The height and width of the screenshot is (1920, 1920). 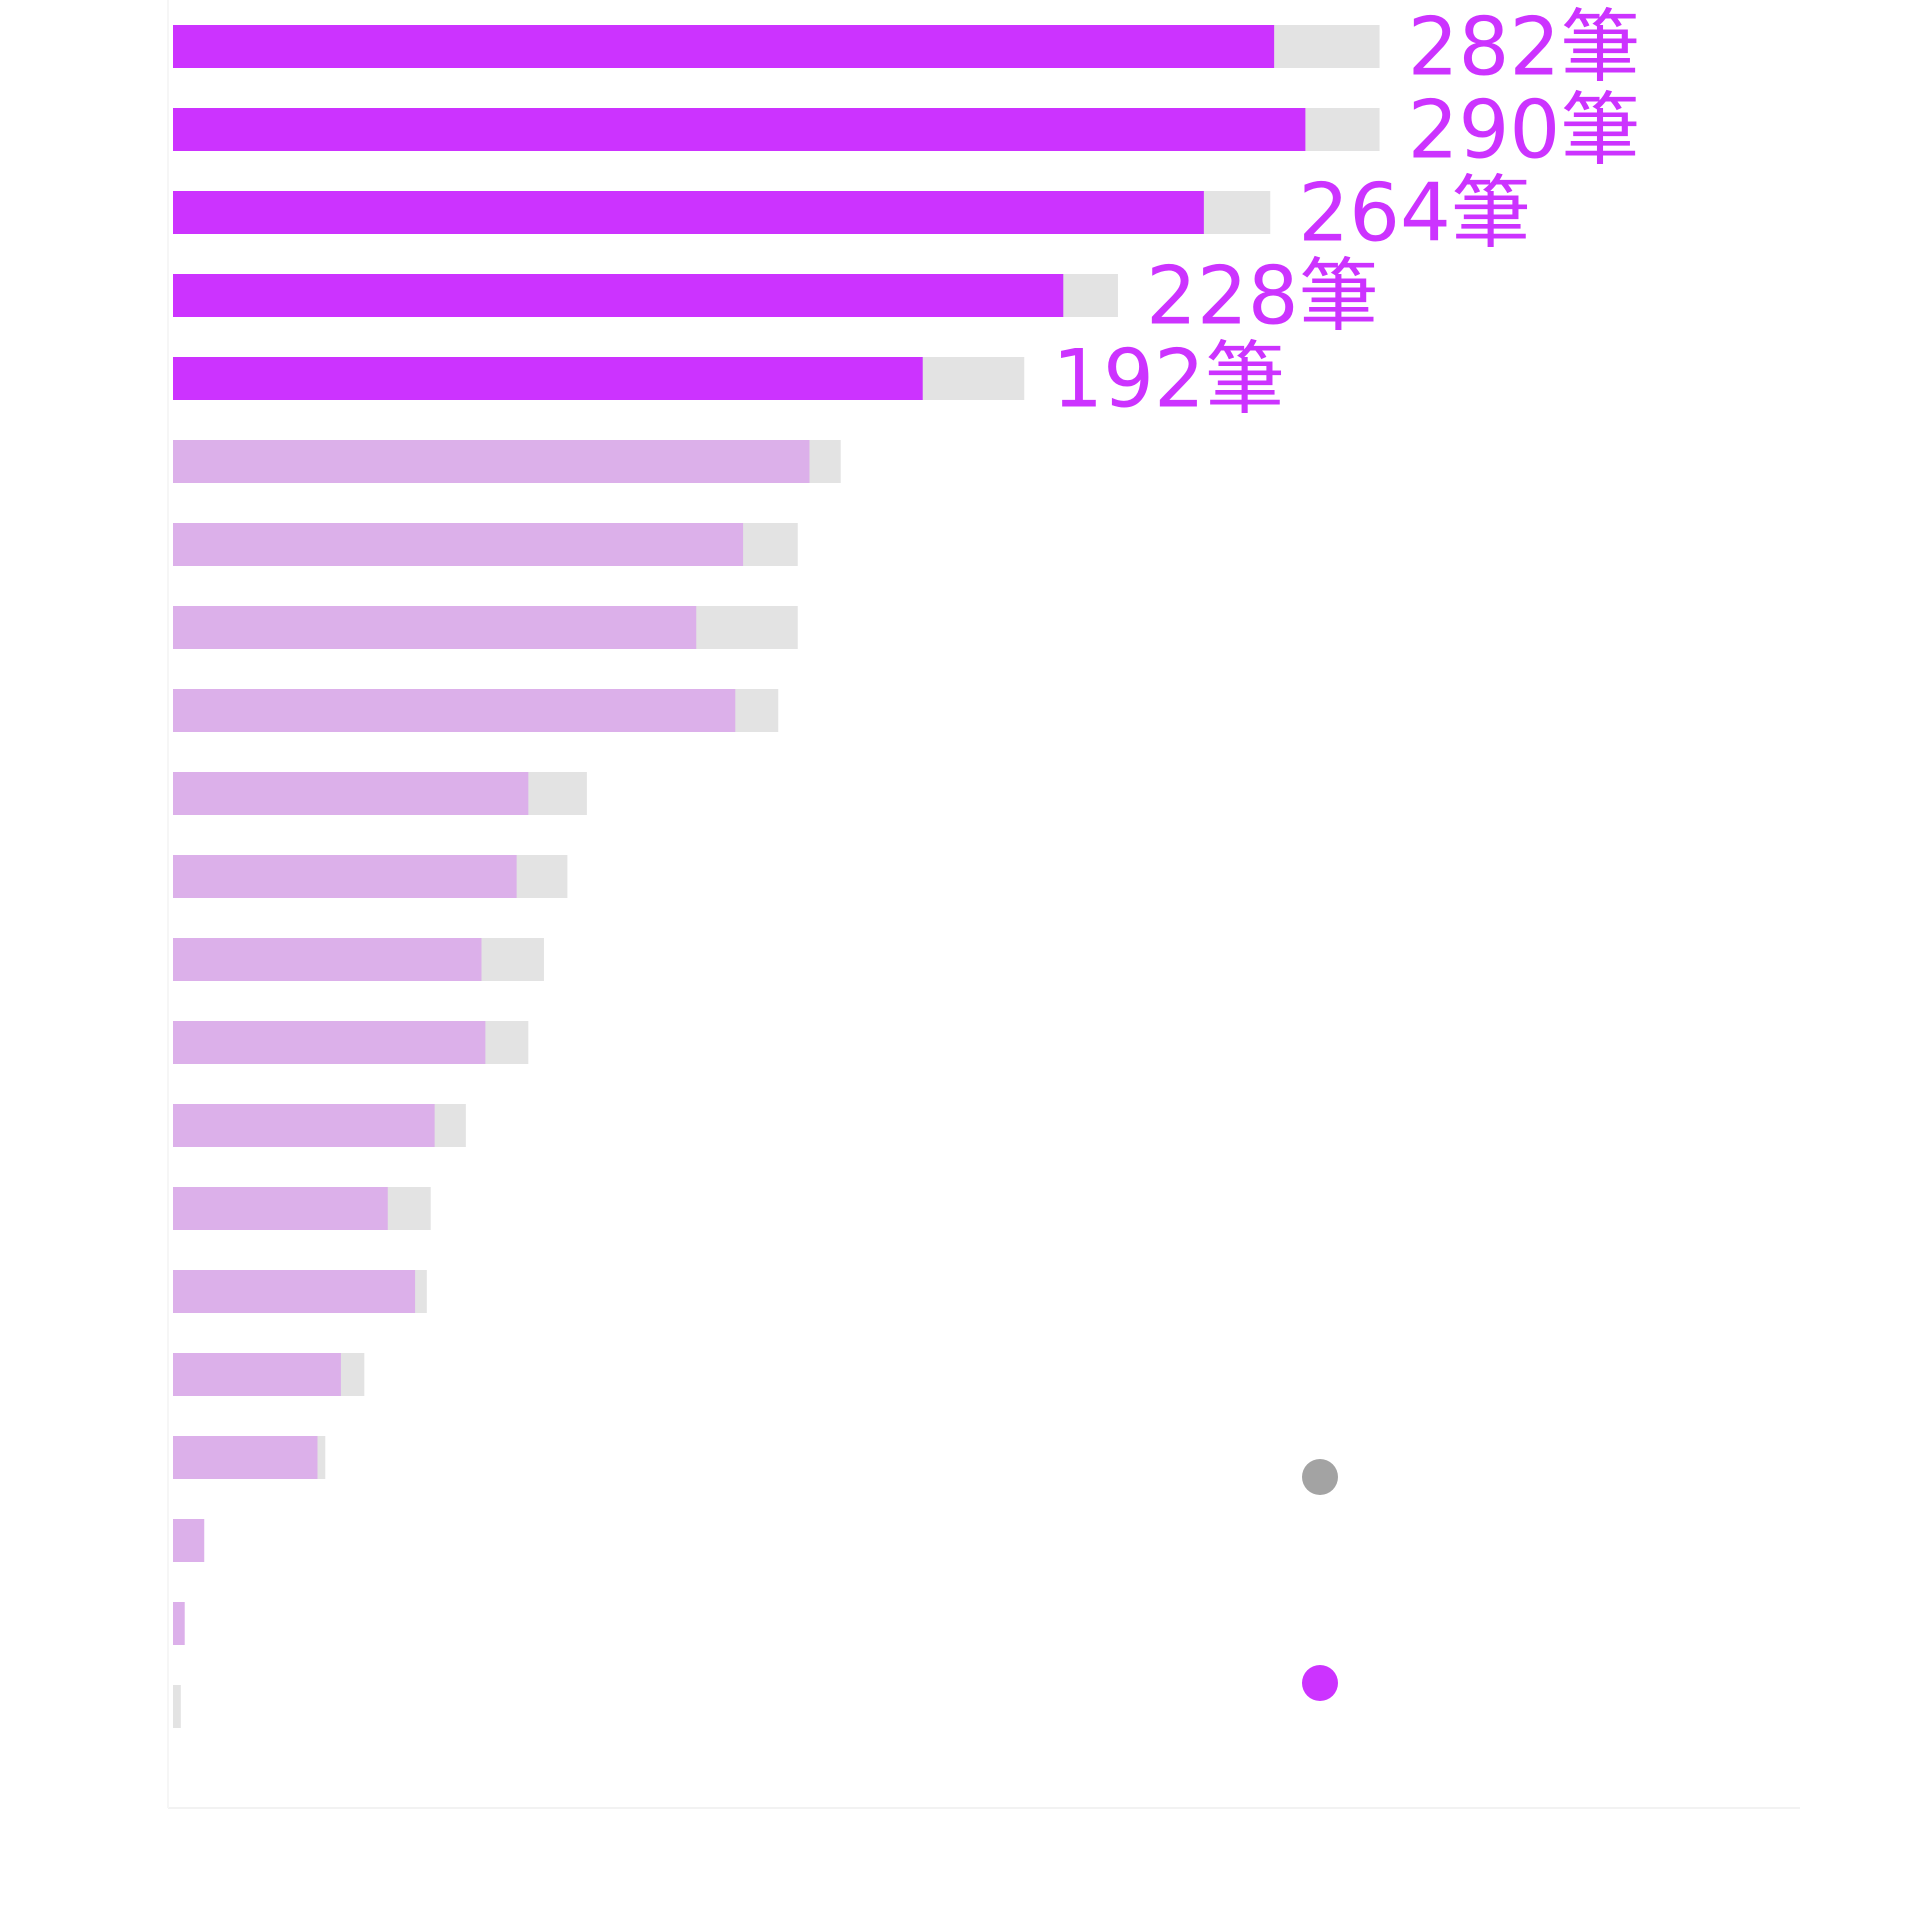 I want to click on legend, so click(x=1320, y=1580).